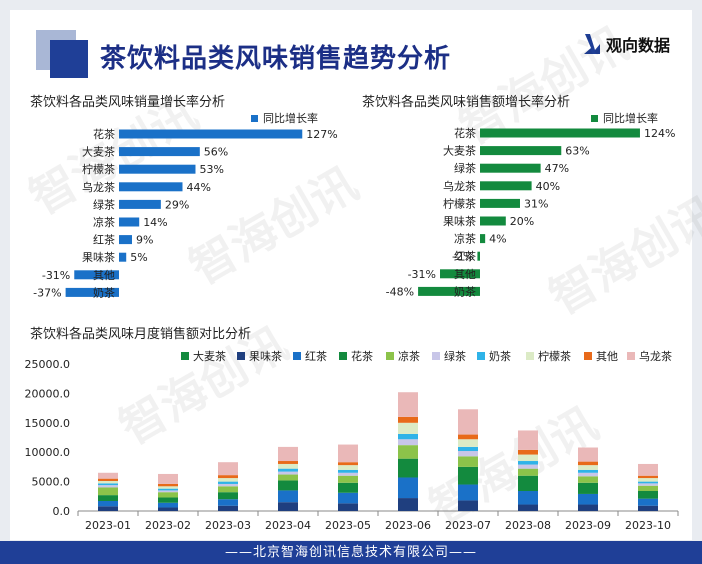  I want to click on data-label: -48%, so click(400, 291).